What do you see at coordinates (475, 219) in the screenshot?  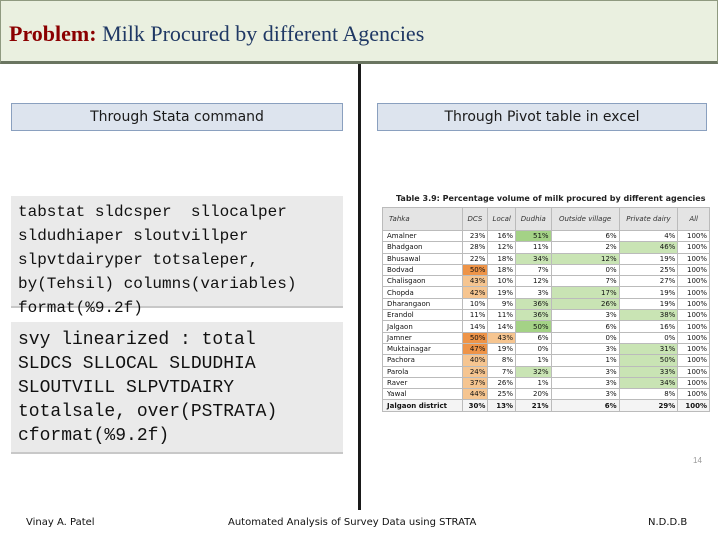 I see `column-header: DCS` at bounding box center [475, 219].